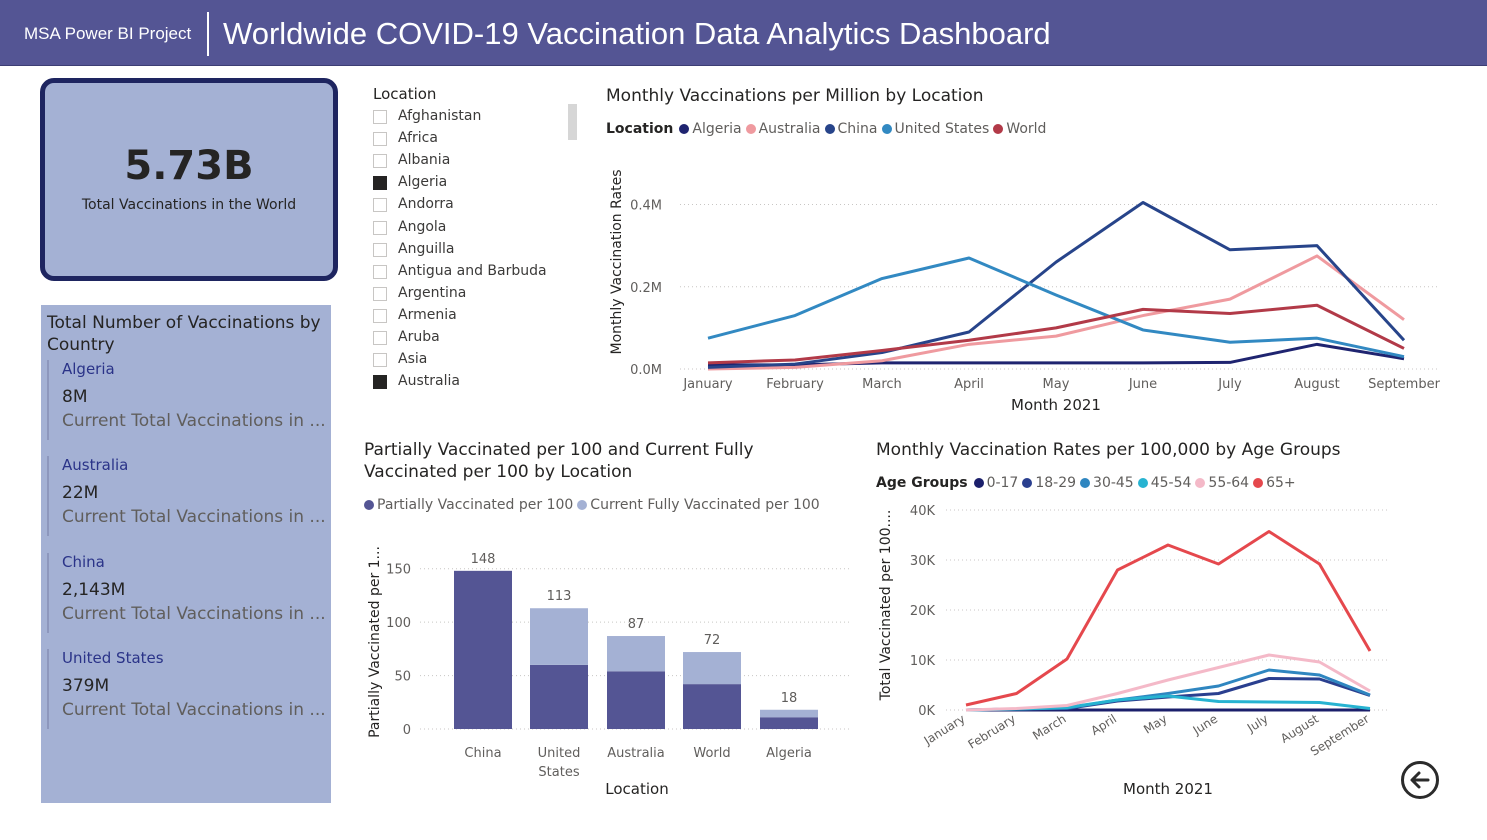 The width and height of the screenshot is (1487, 840). Describe the element at coordinates (1113, 483) in the screenshot. I see `legend-label: 30-45` at that location.